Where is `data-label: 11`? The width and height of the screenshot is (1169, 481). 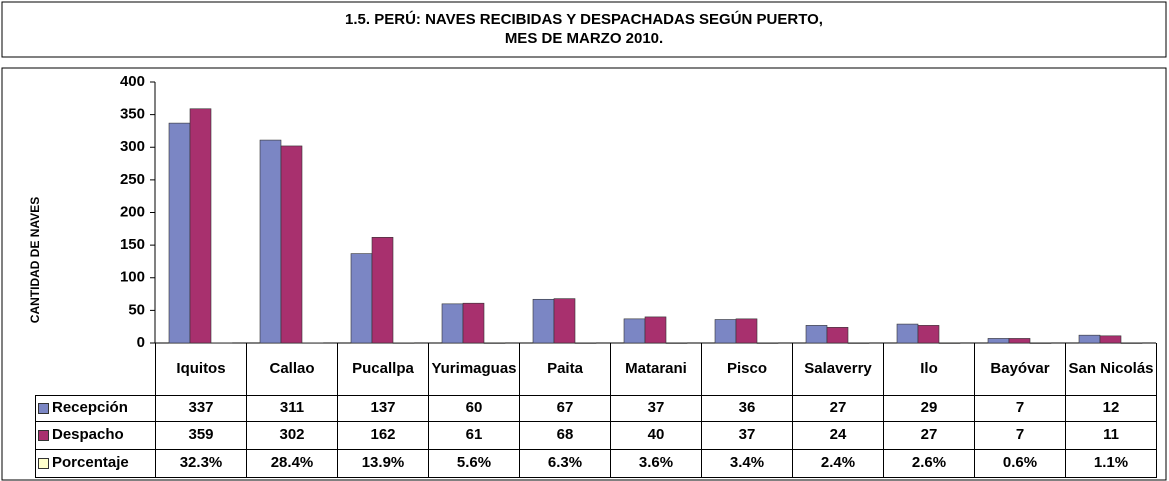
data-label: 11 is located at coordinates (1111, 435).